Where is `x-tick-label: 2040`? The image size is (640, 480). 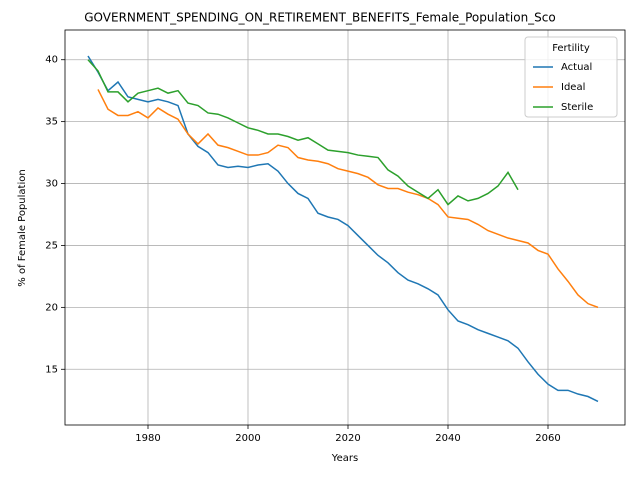
x-tick-label: 2040 is located at coordinates (447, 438).